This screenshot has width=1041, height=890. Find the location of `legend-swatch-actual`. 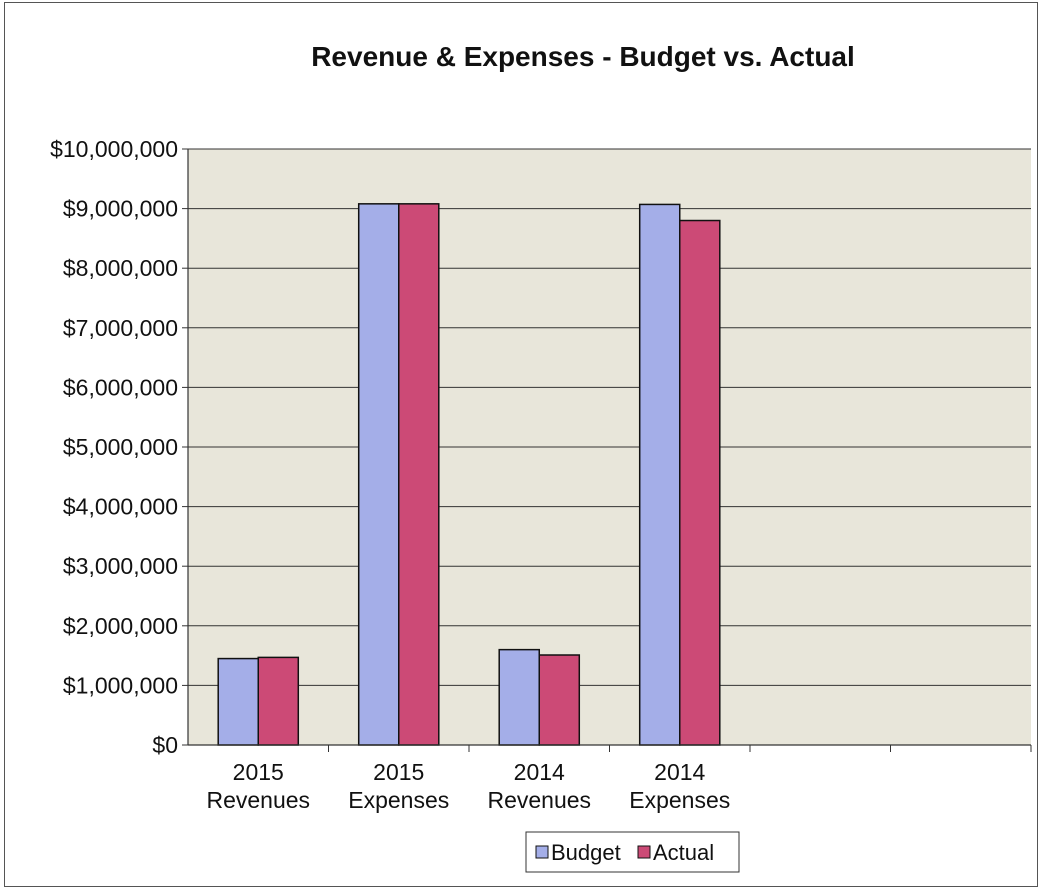

legend-swatch-actual is located at coordinates (644, 852).